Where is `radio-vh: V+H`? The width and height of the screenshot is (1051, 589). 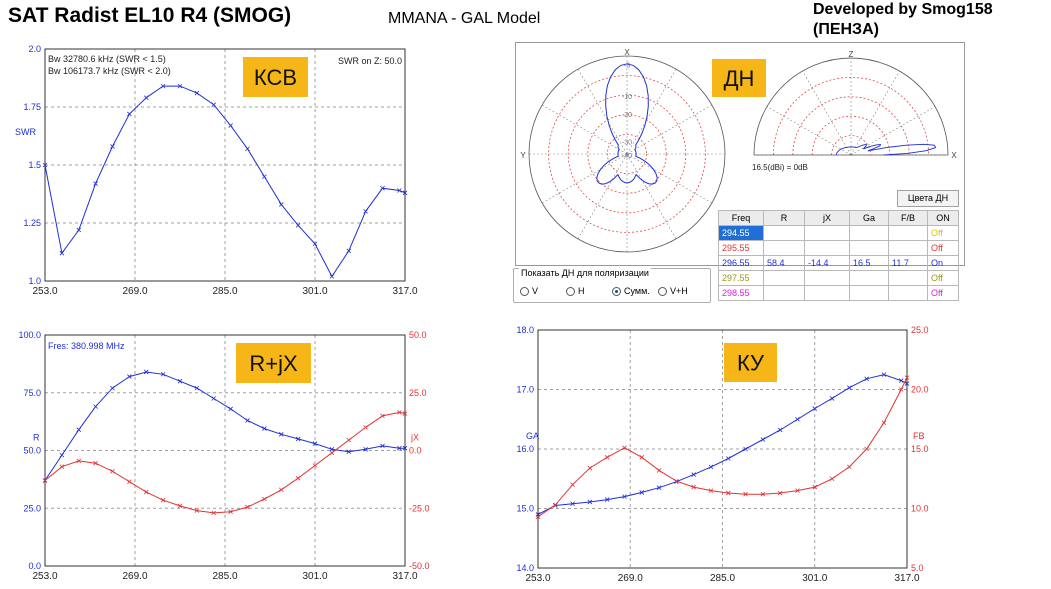 radio-vh: V+H is located at coordinates (673, 291).